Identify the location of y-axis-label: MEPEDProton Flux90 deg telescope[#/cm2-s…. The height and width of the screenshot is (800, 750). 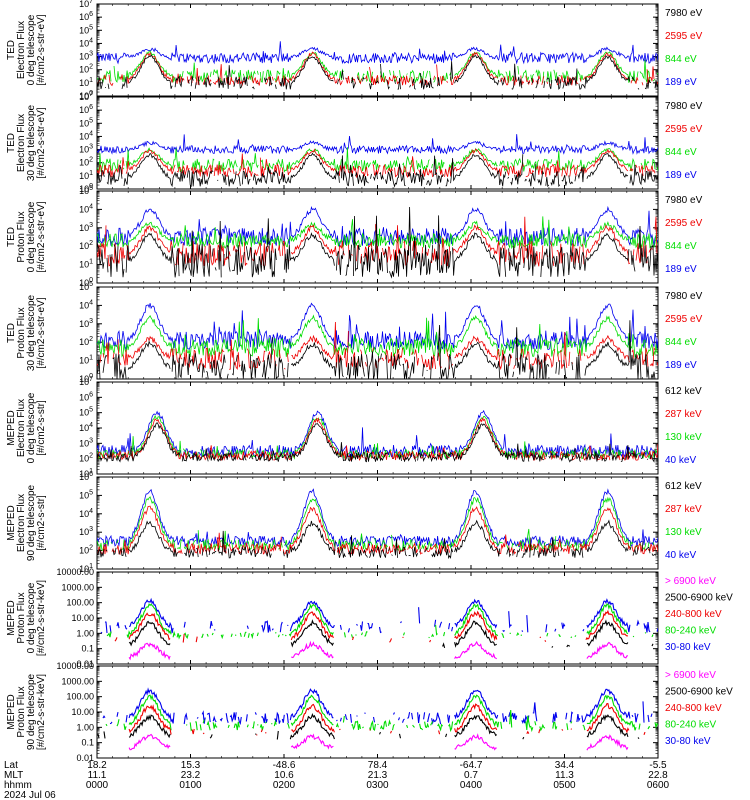
(26, 711).